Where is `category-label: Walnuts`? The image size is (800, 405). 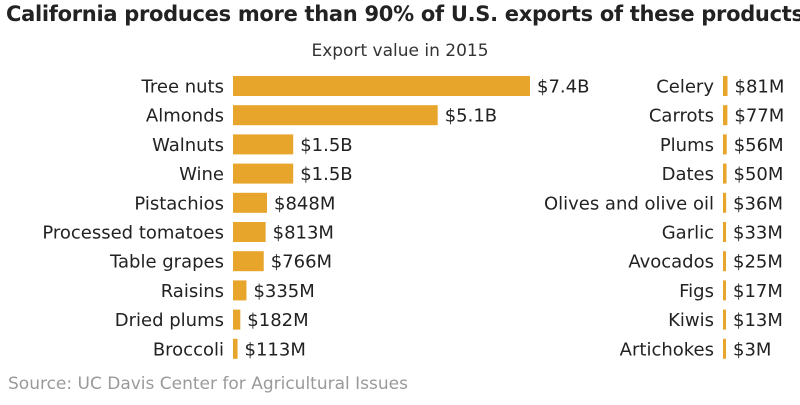
category-label: Walnuts is located at coordinates (188, 145).